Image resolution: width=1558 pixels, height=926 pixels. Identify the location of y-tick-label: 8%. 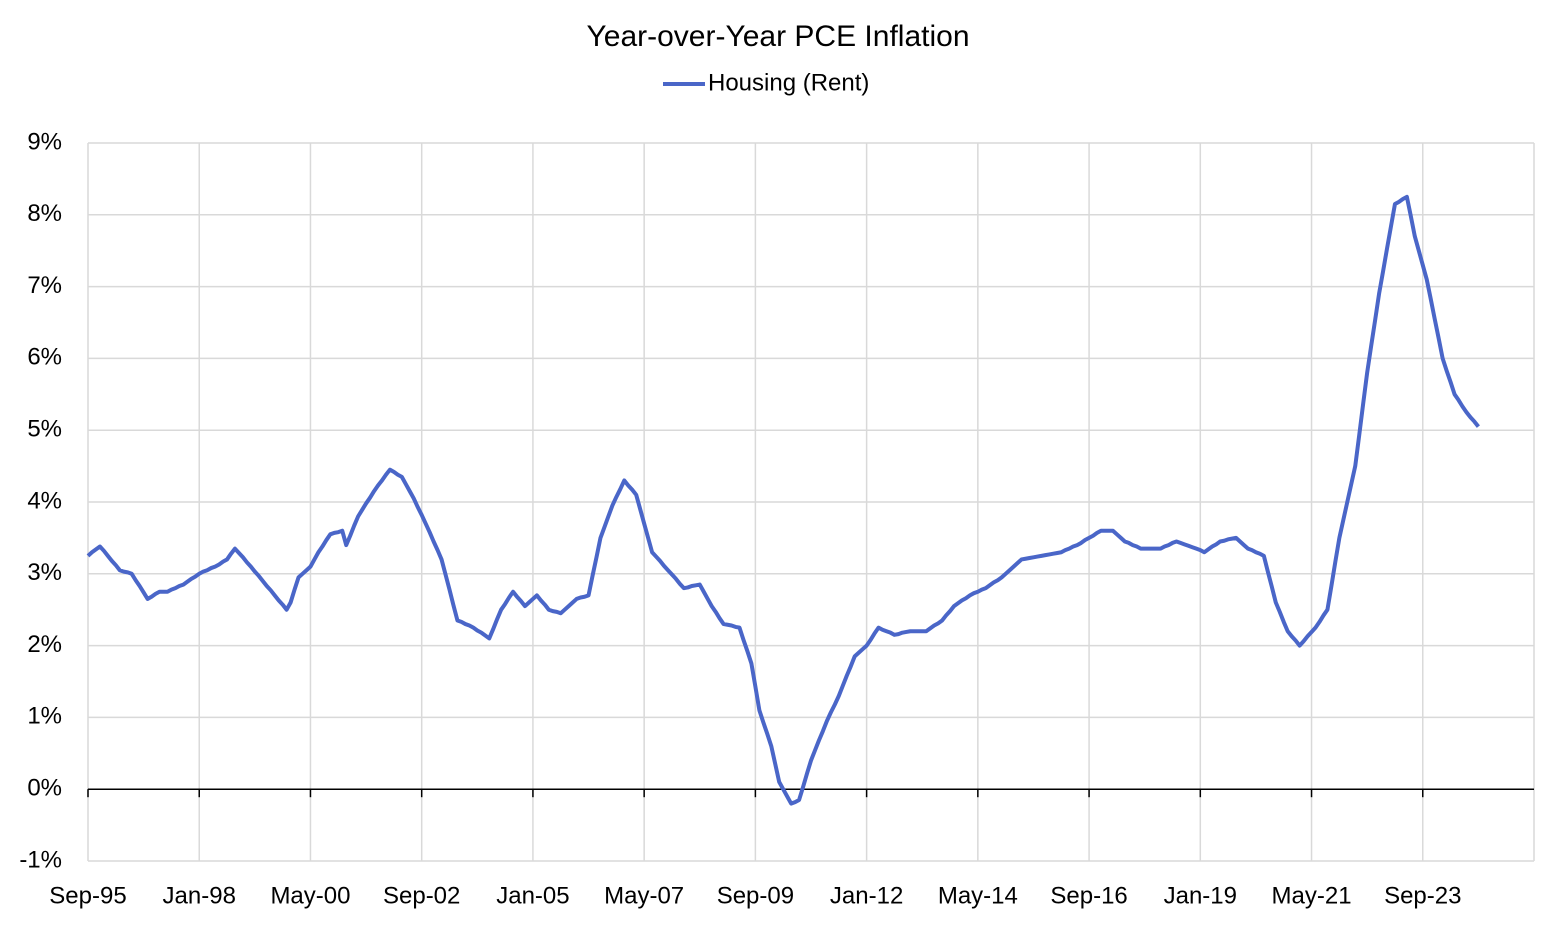
(44, 213).